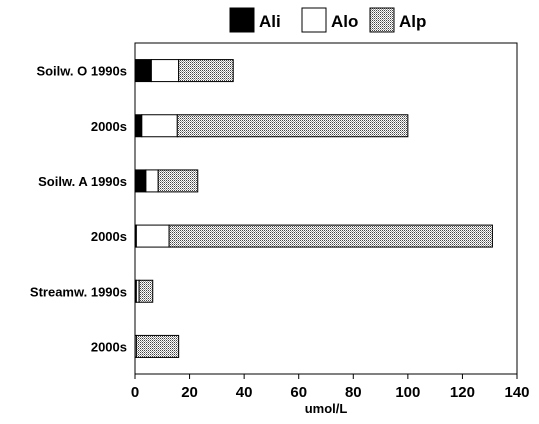 The height and width of the screenshot is (424, 539). Describe the element at coordinates (242, 20) in the screenshot. I see `legend-swatch-ali` at that location.